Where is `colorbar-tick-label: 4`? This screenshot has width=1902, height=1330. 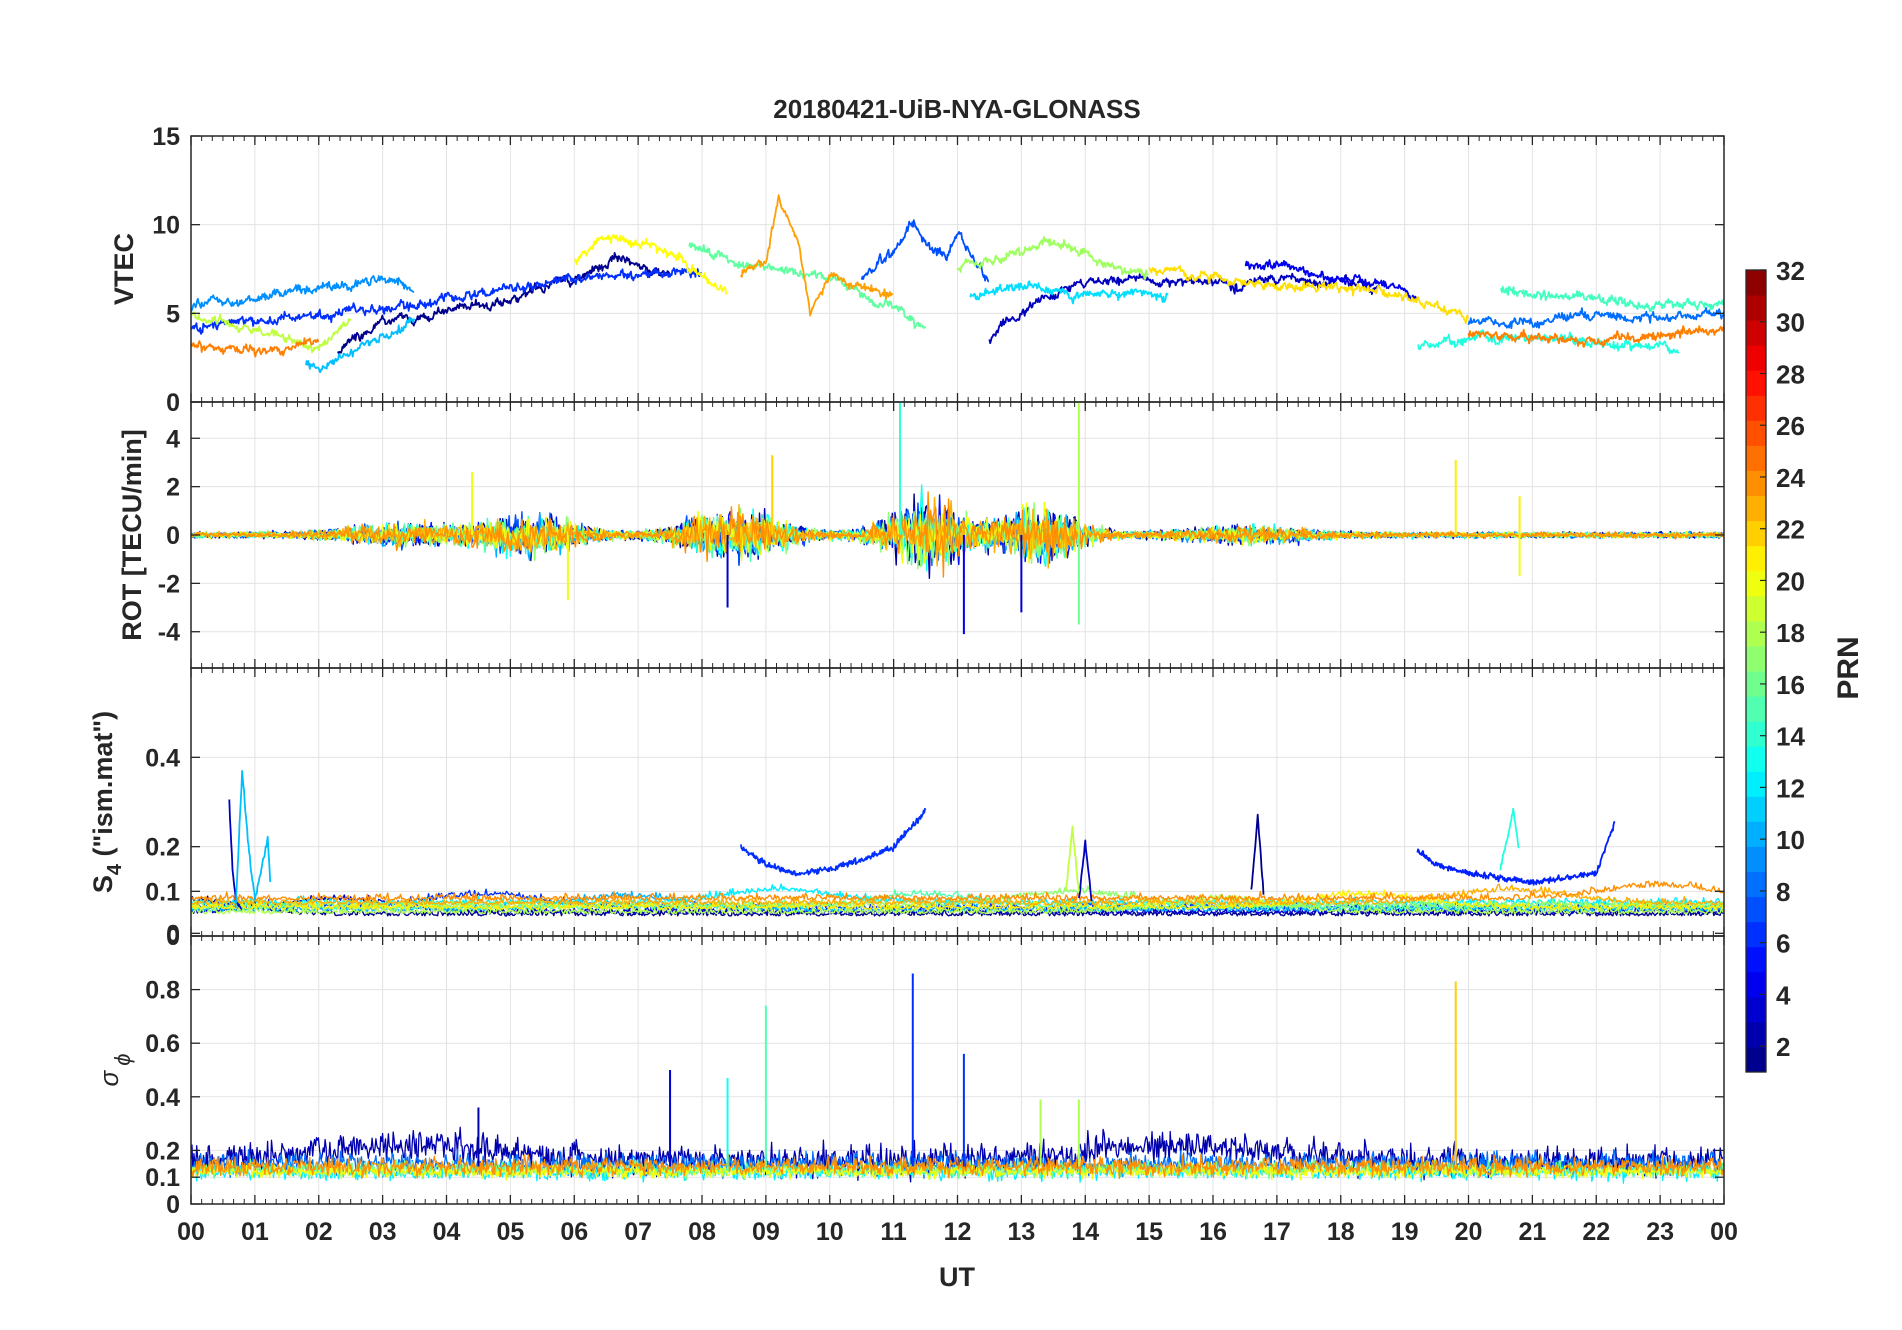
colorbar-tick-label: 4 is located at coordinates (1783, 995).